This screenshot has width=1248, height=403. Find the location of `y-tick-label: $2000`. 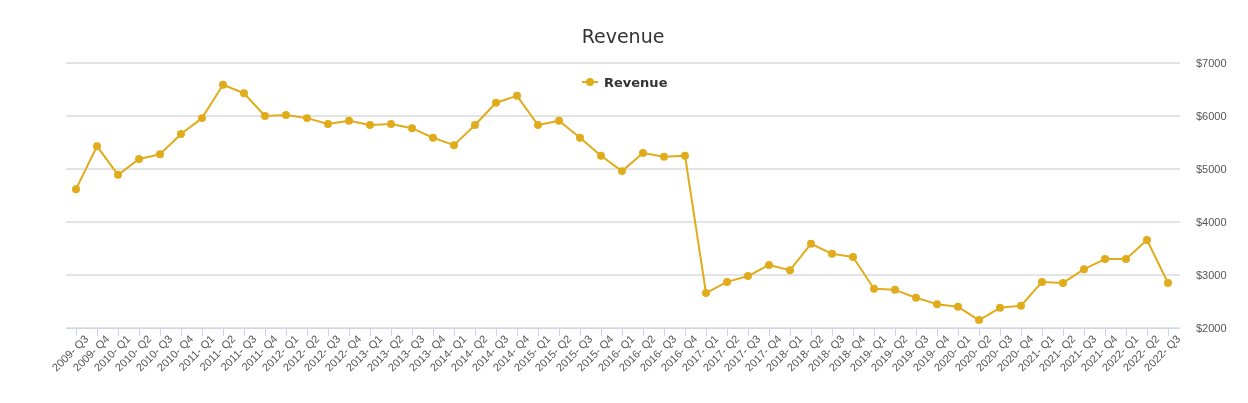

y-tick-label: $2000 is located at coordinates (1211, 328).